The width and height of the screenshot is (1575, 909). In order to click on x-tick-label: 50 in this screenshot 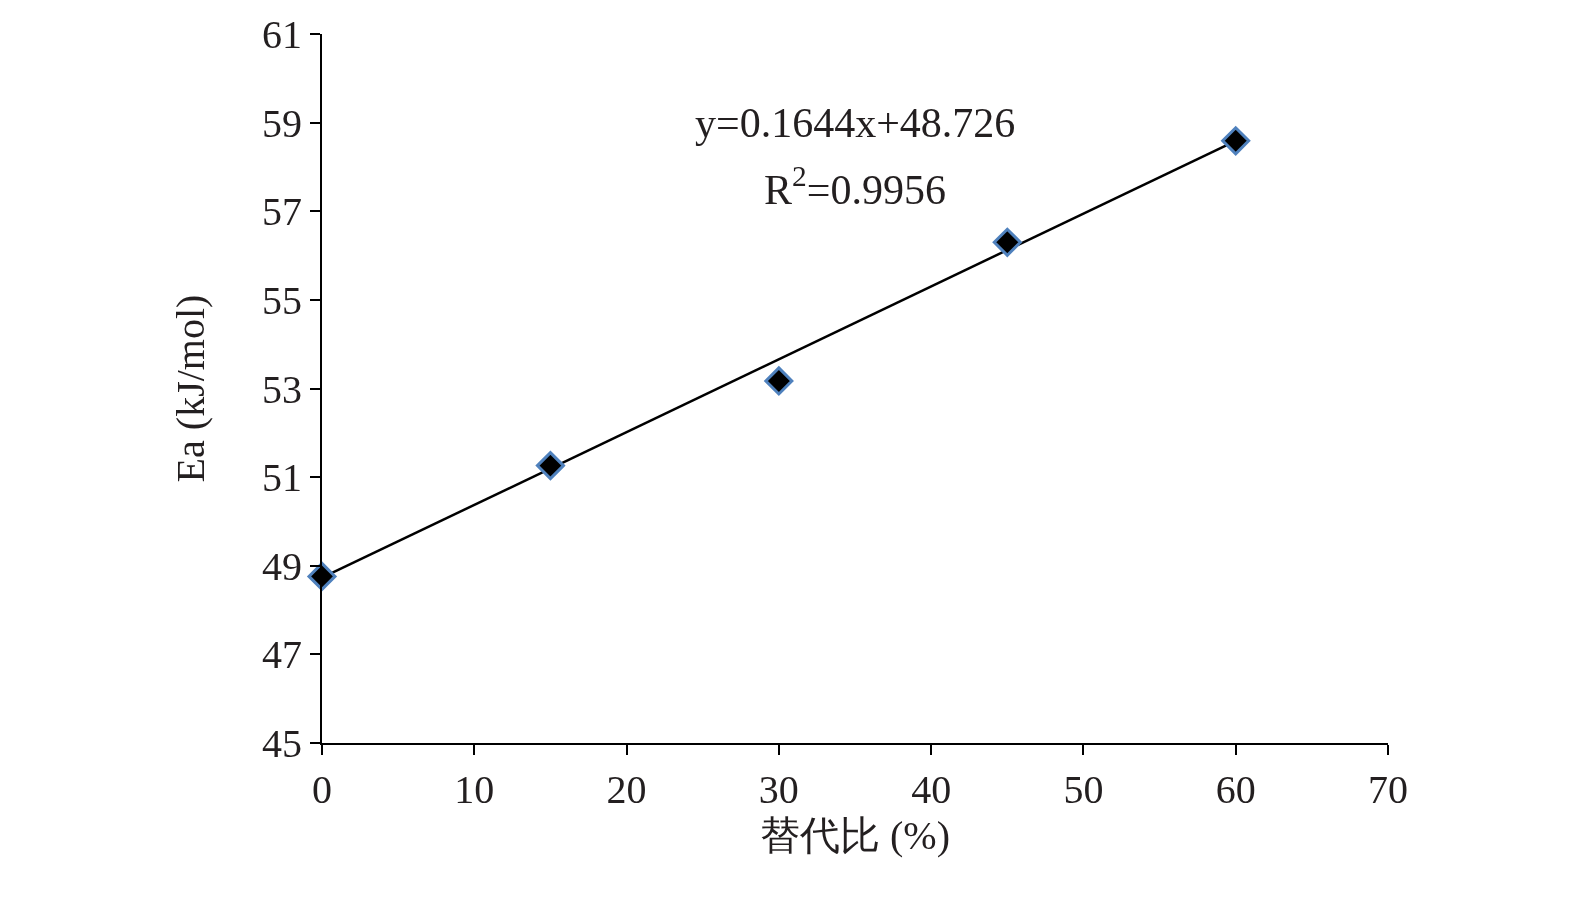, I will do `click(1083, 789)`.